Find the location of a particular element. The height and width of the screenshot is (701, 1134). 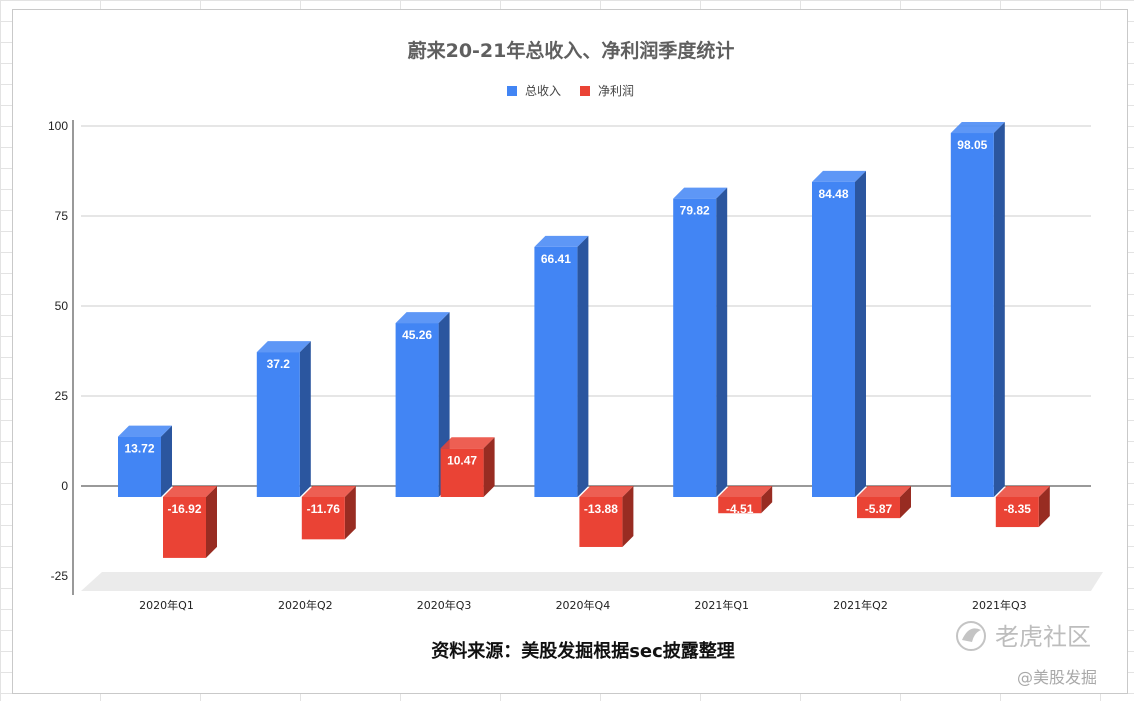

x-tick-label: 2020年Q4 is located at coordinates (583, 605).